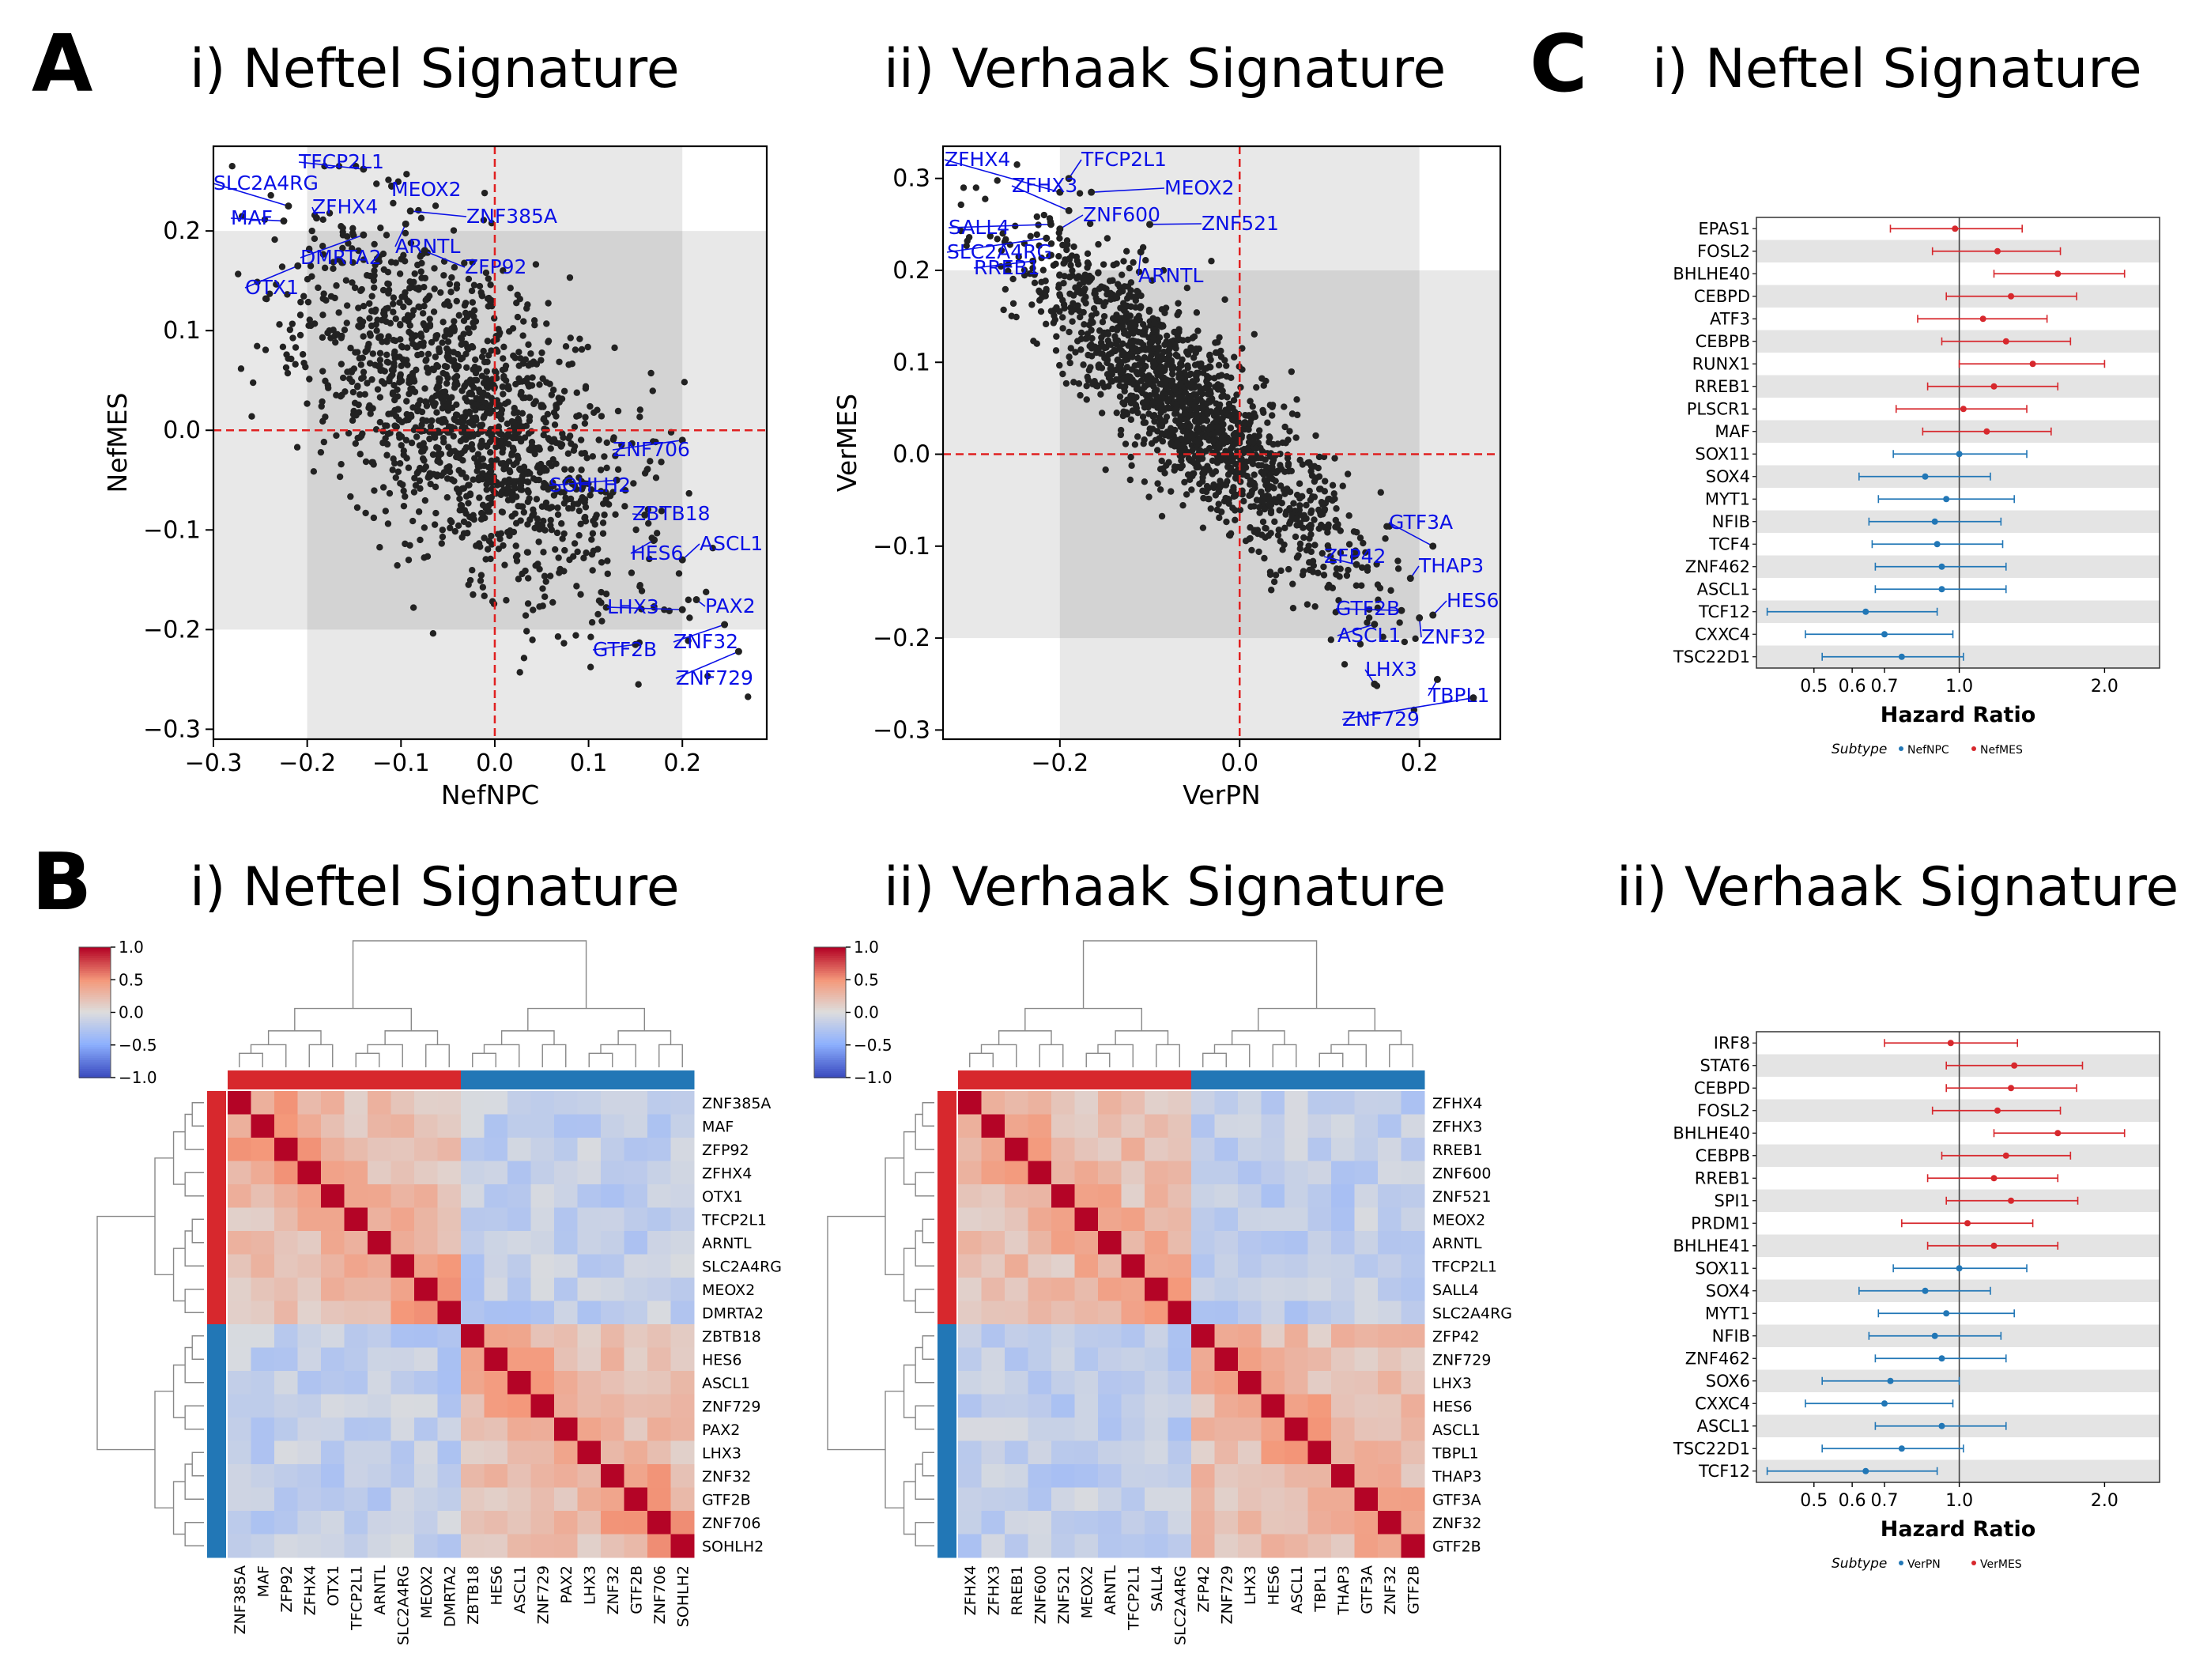 The height and width of the screenshot is (1680, 2207). What do you see at coordinates (1368, 608) in the screenshot?
I see `gene-label: GTF2B` at bounding box center [1368, 608].